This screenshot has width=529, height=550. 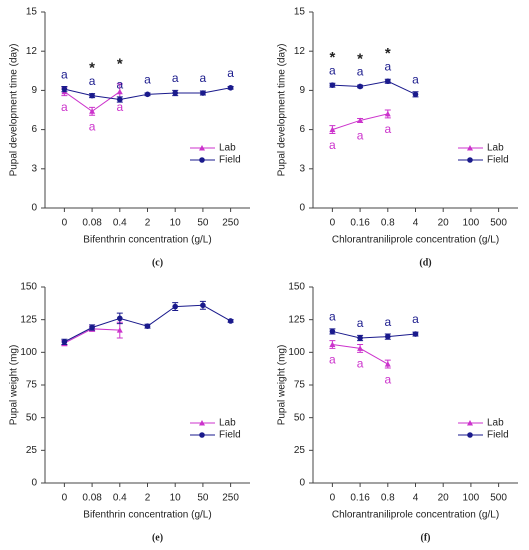 I want to click on y-axis-label: Pupal development time (day), so click(x=282, y=110).